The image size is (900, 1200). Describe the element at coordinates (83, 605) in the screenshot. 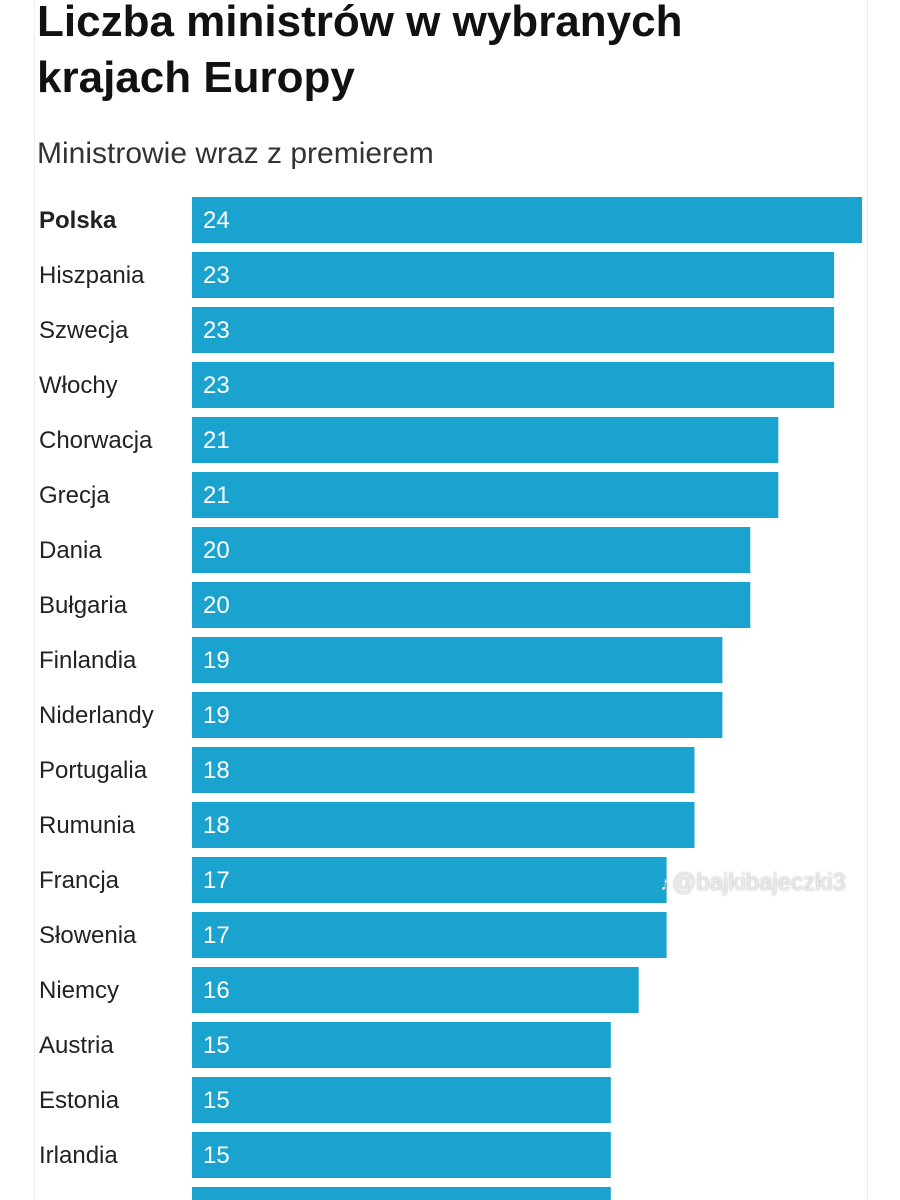

I see `category-label-bulgaria: Bułgaria` at that location.